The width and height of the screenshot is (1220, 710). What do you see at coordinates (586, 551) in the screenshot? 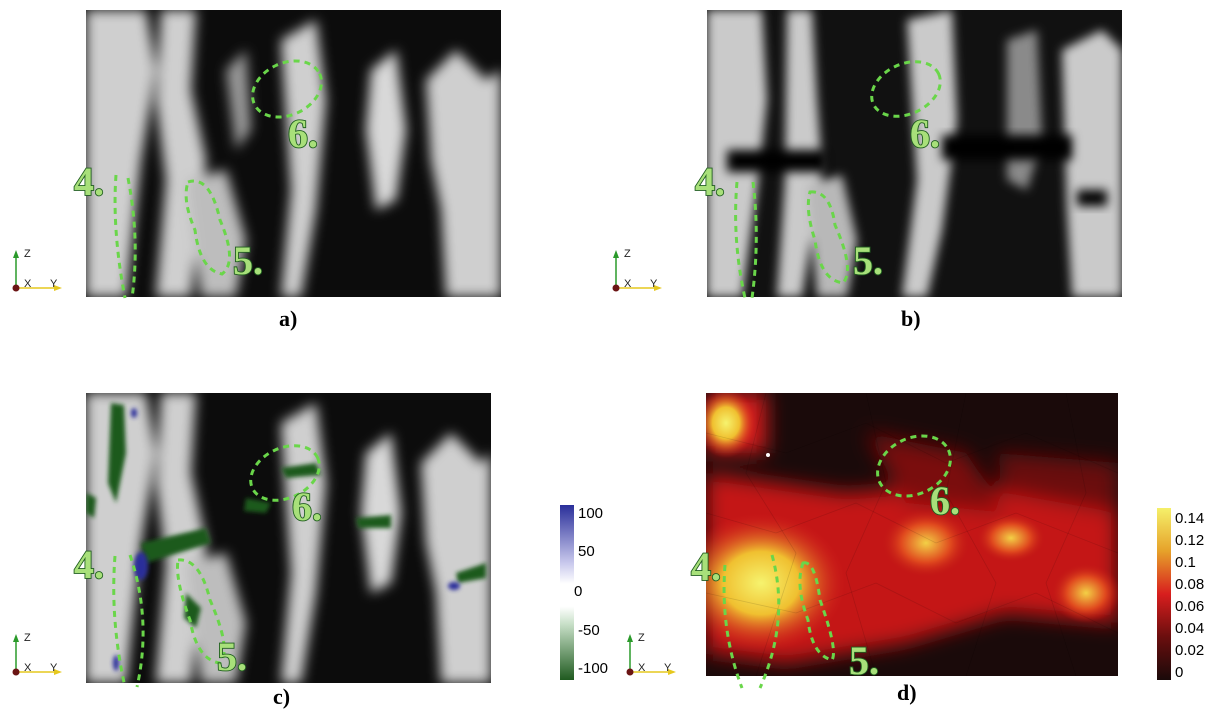
I see `colorbar-c-tick-50: 50` at bounding box center [586, 551].